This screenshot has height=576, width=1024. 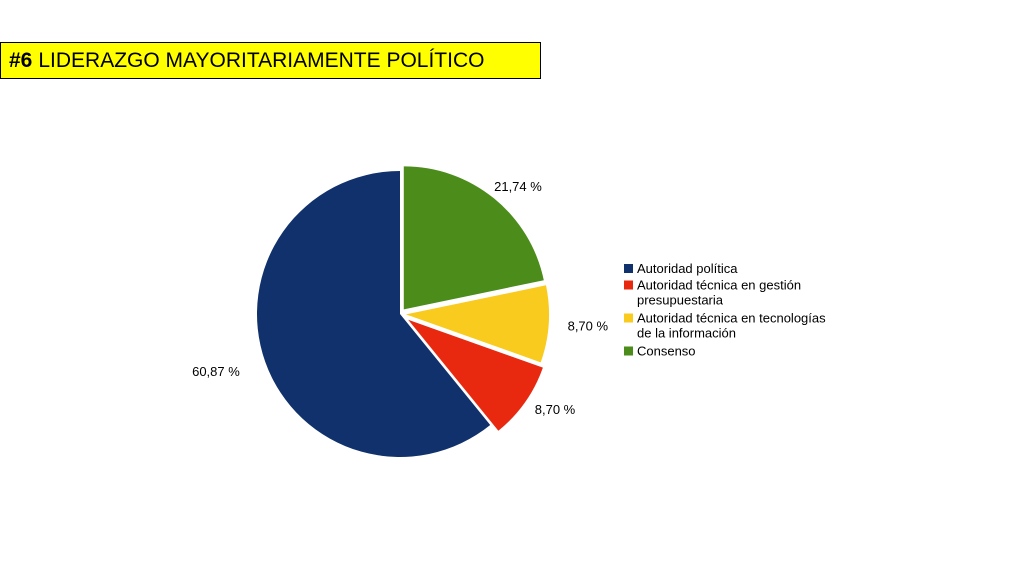 I want to click on slide-title: #6 LIDERAZGO MAYORITARIAMENTE POLÍTICO, so click(x=270, y=60).